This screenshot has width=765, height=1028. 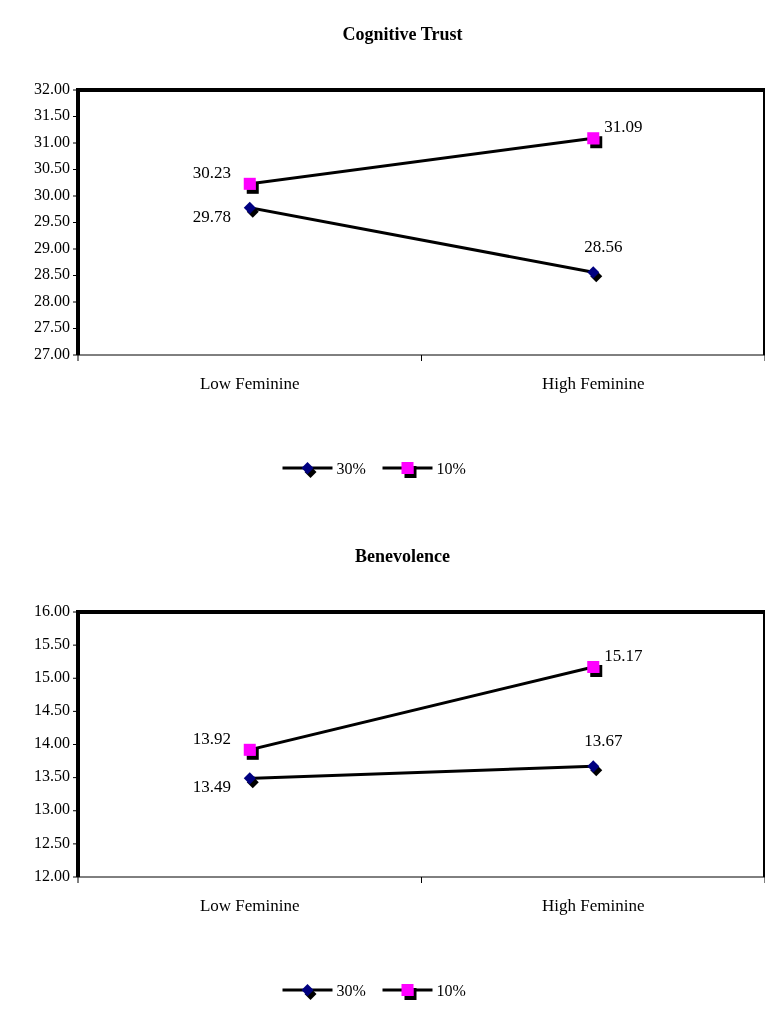 I want to click on y-tick-label: 16.00, so click(x=52, y=610).